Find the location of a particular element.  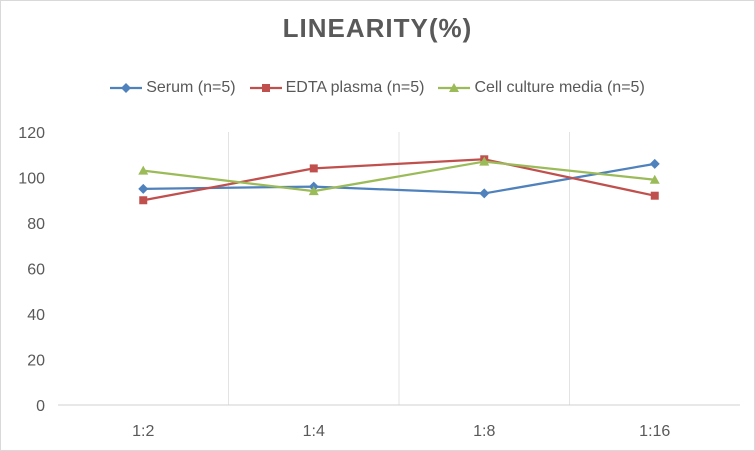

legend-marker-edta-plasma is located at coordinates (265, 88).